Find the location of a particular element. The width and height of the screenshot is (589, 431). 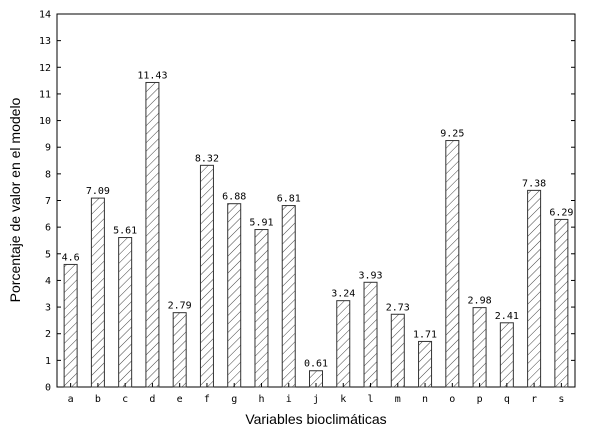

bar-a is located at coordinates (70, 325).